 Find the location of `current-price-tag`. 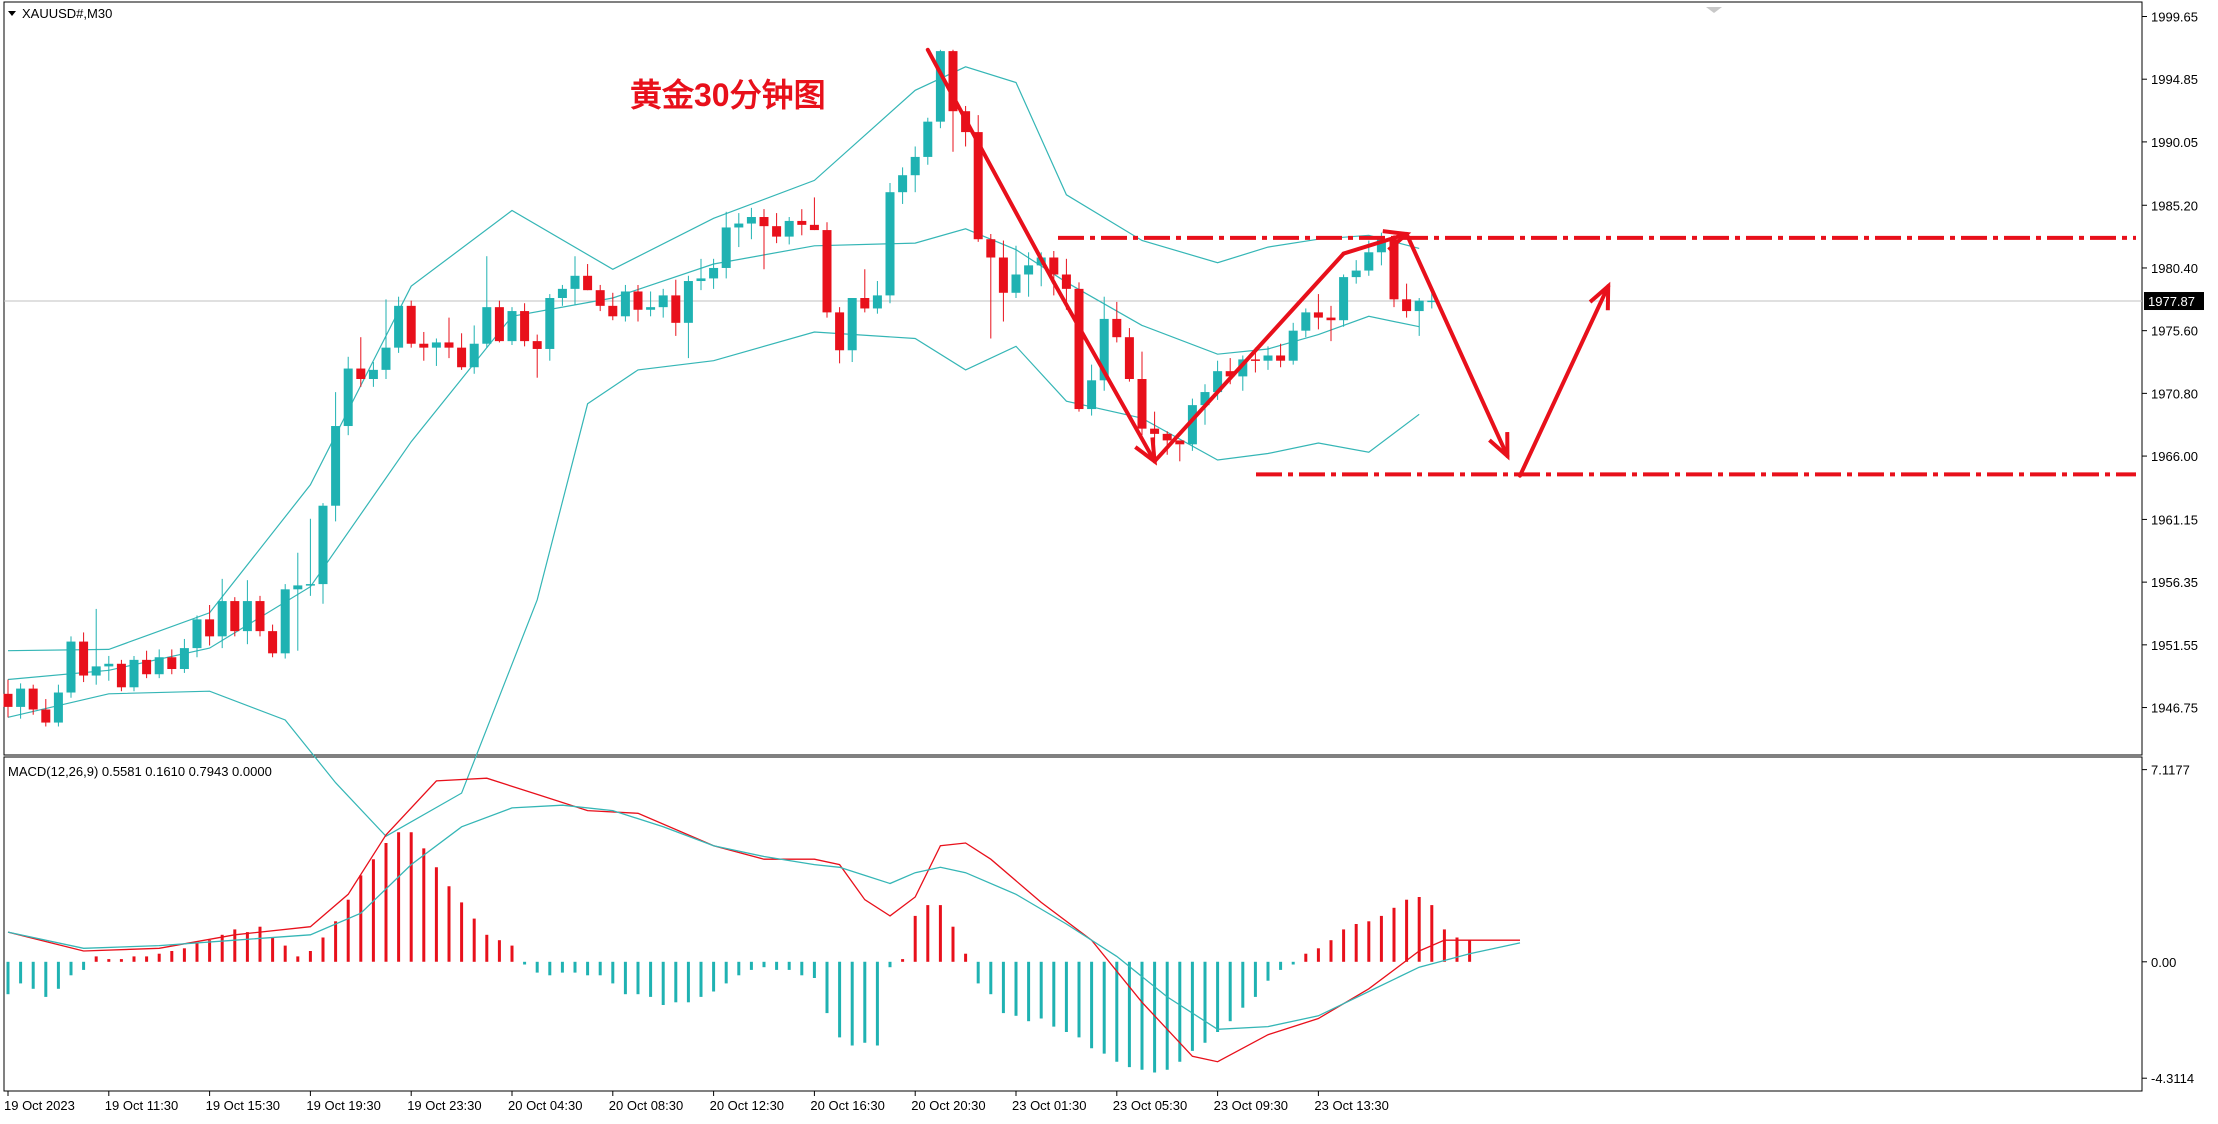

current-price-tag is located at coordinates (2174, 301).